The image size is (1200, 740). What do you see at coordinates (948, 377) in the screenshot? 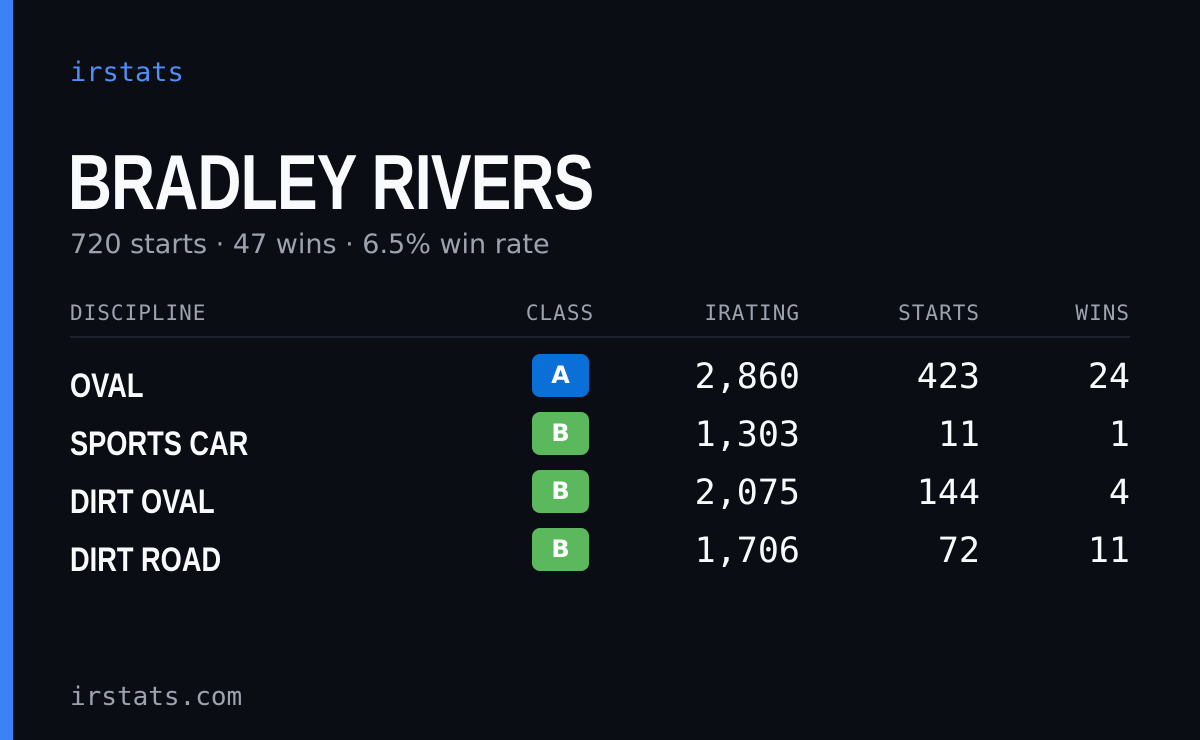
I see `starts-value: 423` at bounding box center [948, 377].